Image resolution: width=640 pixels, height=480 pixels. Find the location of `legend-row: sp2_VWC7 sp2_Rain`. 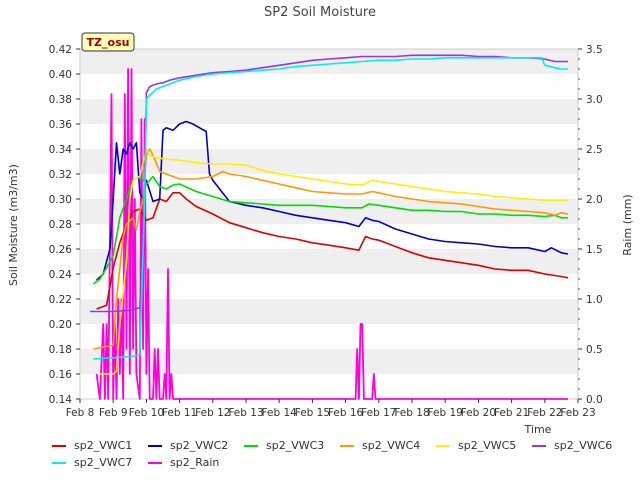

legend-row: sp2_VWC7 sp2_Rain is located at coordinates (342, 462).